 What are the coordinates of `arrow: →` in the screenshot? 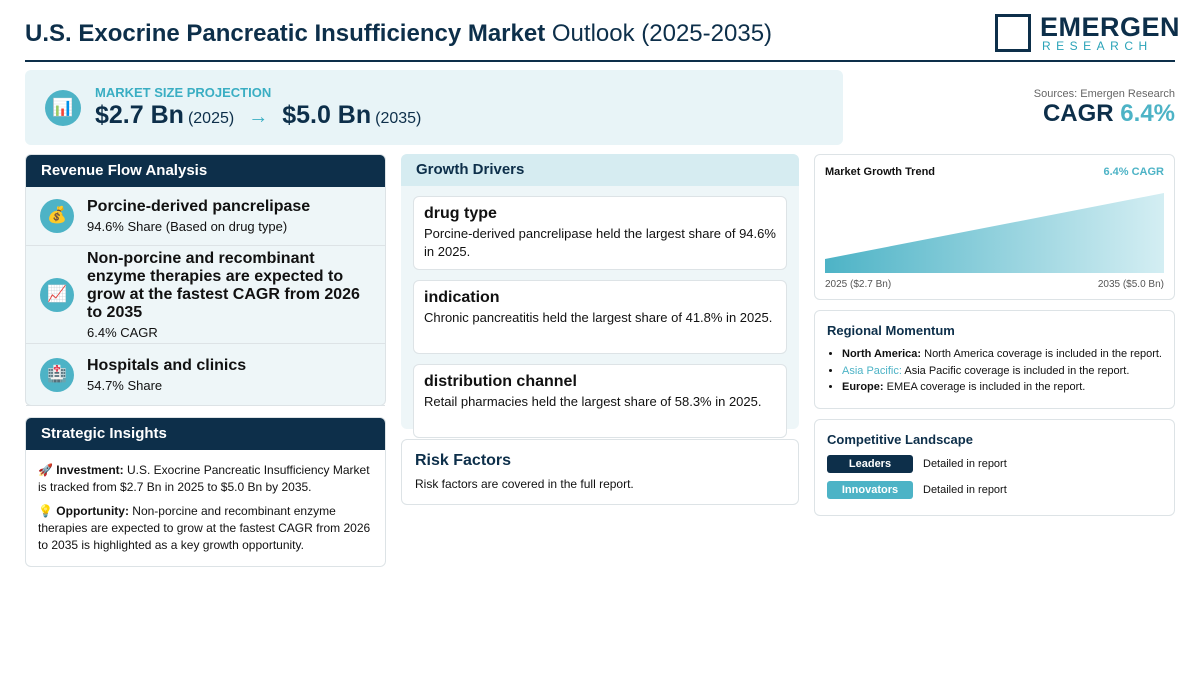 It's located at (258, 117).